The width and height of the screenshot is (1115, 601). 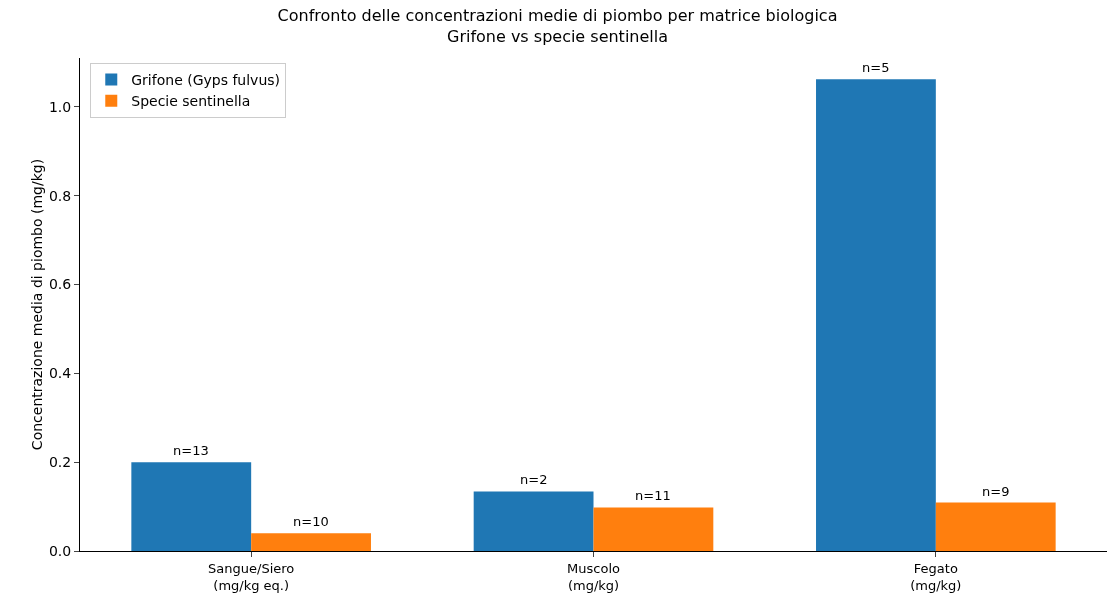 I want to click on x-tick-label: Muscolo (mg/kg), so click(x=593, y=576).